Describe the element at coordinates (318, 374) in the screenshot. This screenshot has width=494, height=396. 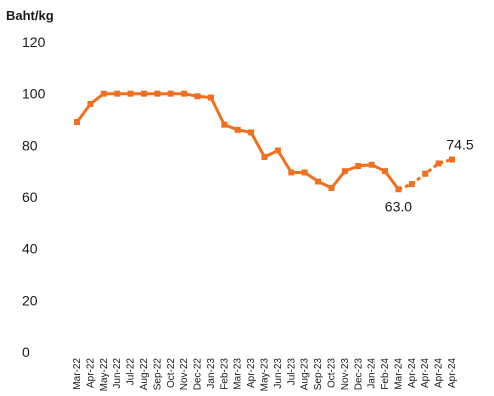
I see `x-tick-label: Sep-23` at that location.